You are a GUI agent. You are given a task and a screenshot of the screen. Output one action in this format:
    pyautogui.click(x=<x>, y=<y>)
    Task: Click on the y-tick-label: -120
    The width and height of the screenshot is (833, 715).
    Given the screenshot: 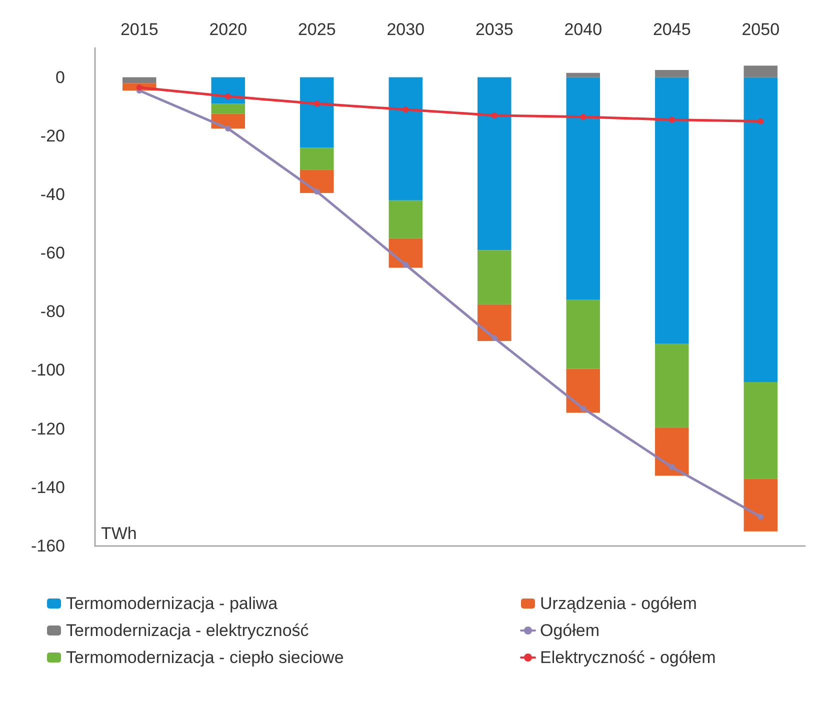 What is the action you would take?
    pyautogui.click(x=47, y=428)
    